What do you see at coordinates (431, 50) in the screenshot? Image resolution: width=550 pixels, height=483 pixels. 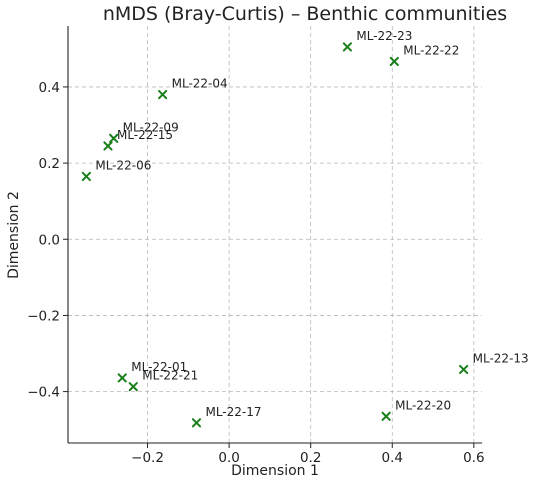 I see `data-point-label: ML-22-22` at bounding box center [431, 50].